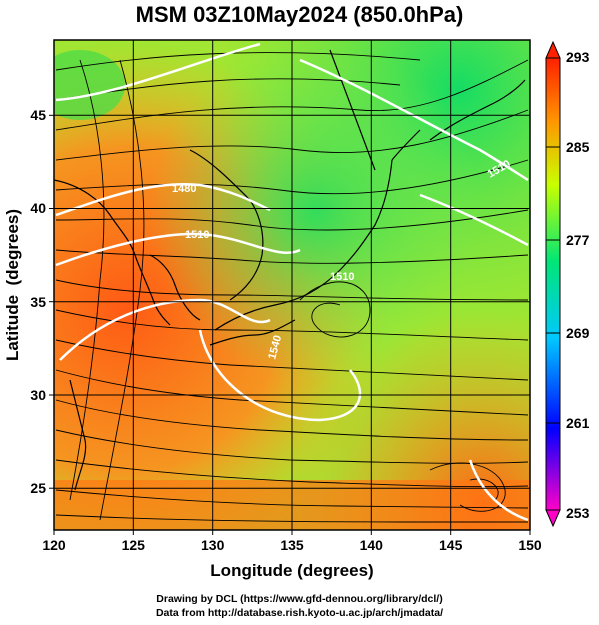 The image size is (599, 625). What do you see at coordinates (578, 147) in the screenshot?
I see `colorbar-label: 285` at bounding box center [578, 147].